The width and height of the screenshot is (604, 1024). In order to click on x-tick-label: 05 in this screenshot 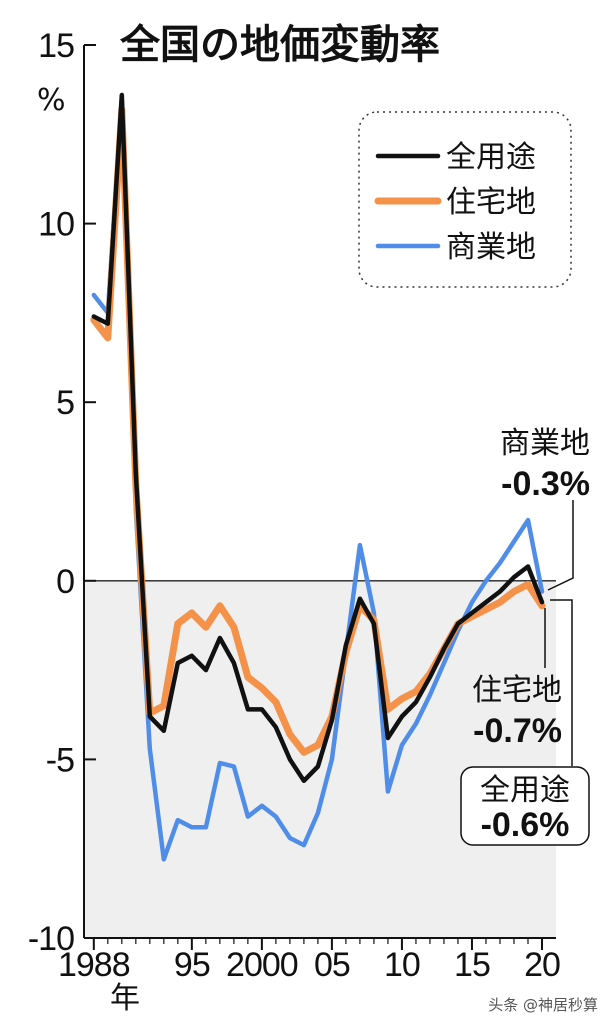, I will do `click(332, 965)`.